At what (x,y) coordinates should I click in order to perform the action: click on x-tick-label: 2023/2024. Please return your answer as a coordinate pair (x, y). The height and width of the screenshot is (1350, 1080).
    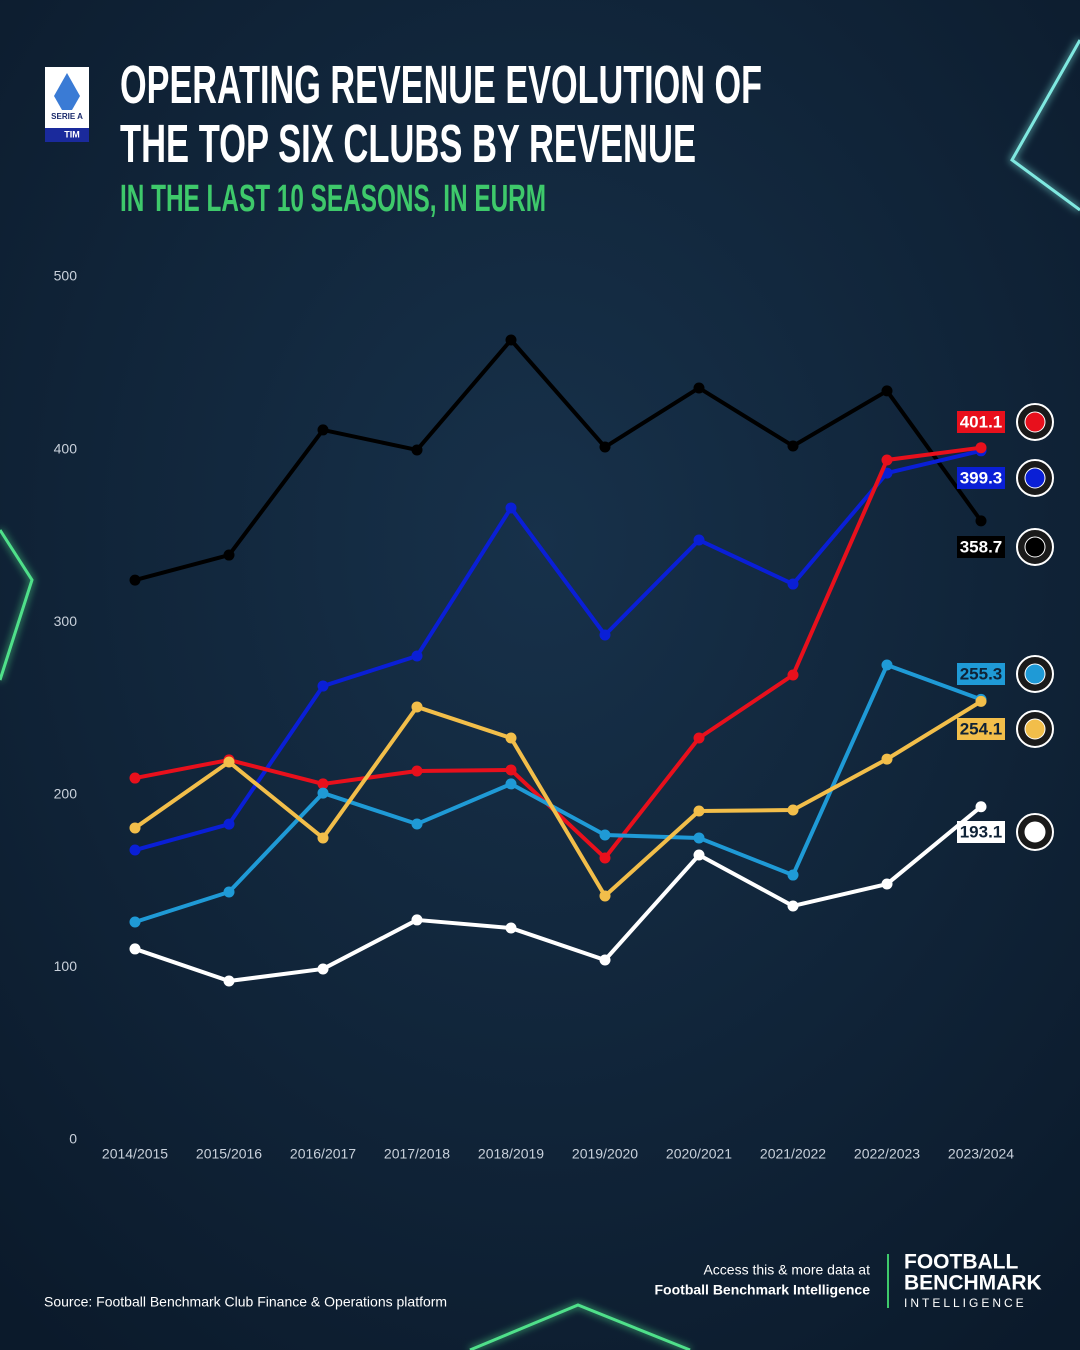
    Looking at the image, I should click on (981, 1154).